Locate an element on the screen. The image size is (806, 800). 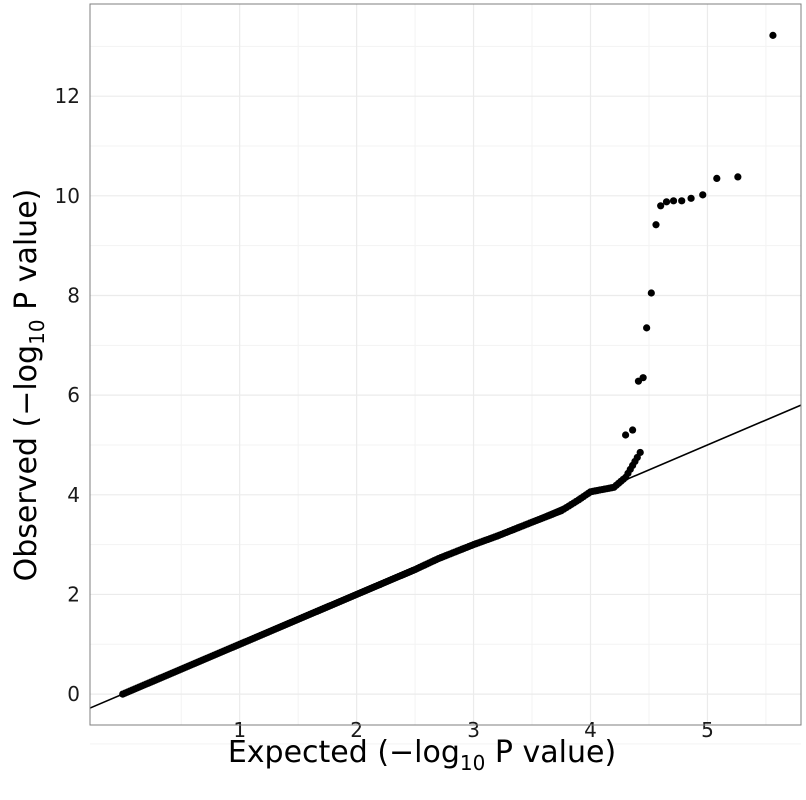
x-tick-label: 4 is located at coordinates (590, 730).